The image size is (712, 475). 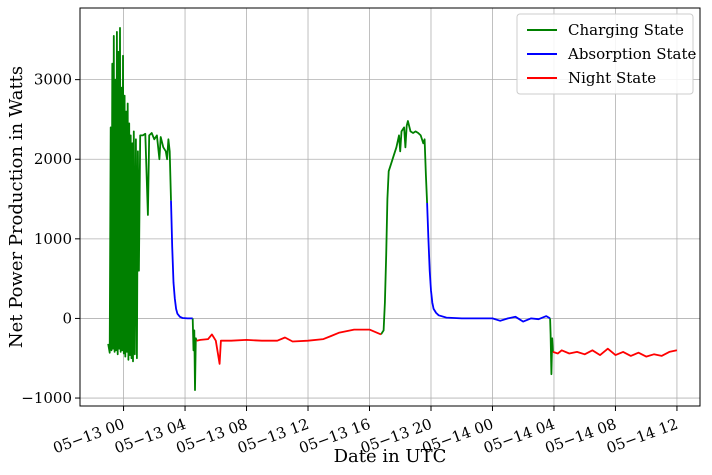 What do you see at coordinates (53, 80) in the screenshot?
I see `y-tick-label: 3000` at bounding box center [53, 80].